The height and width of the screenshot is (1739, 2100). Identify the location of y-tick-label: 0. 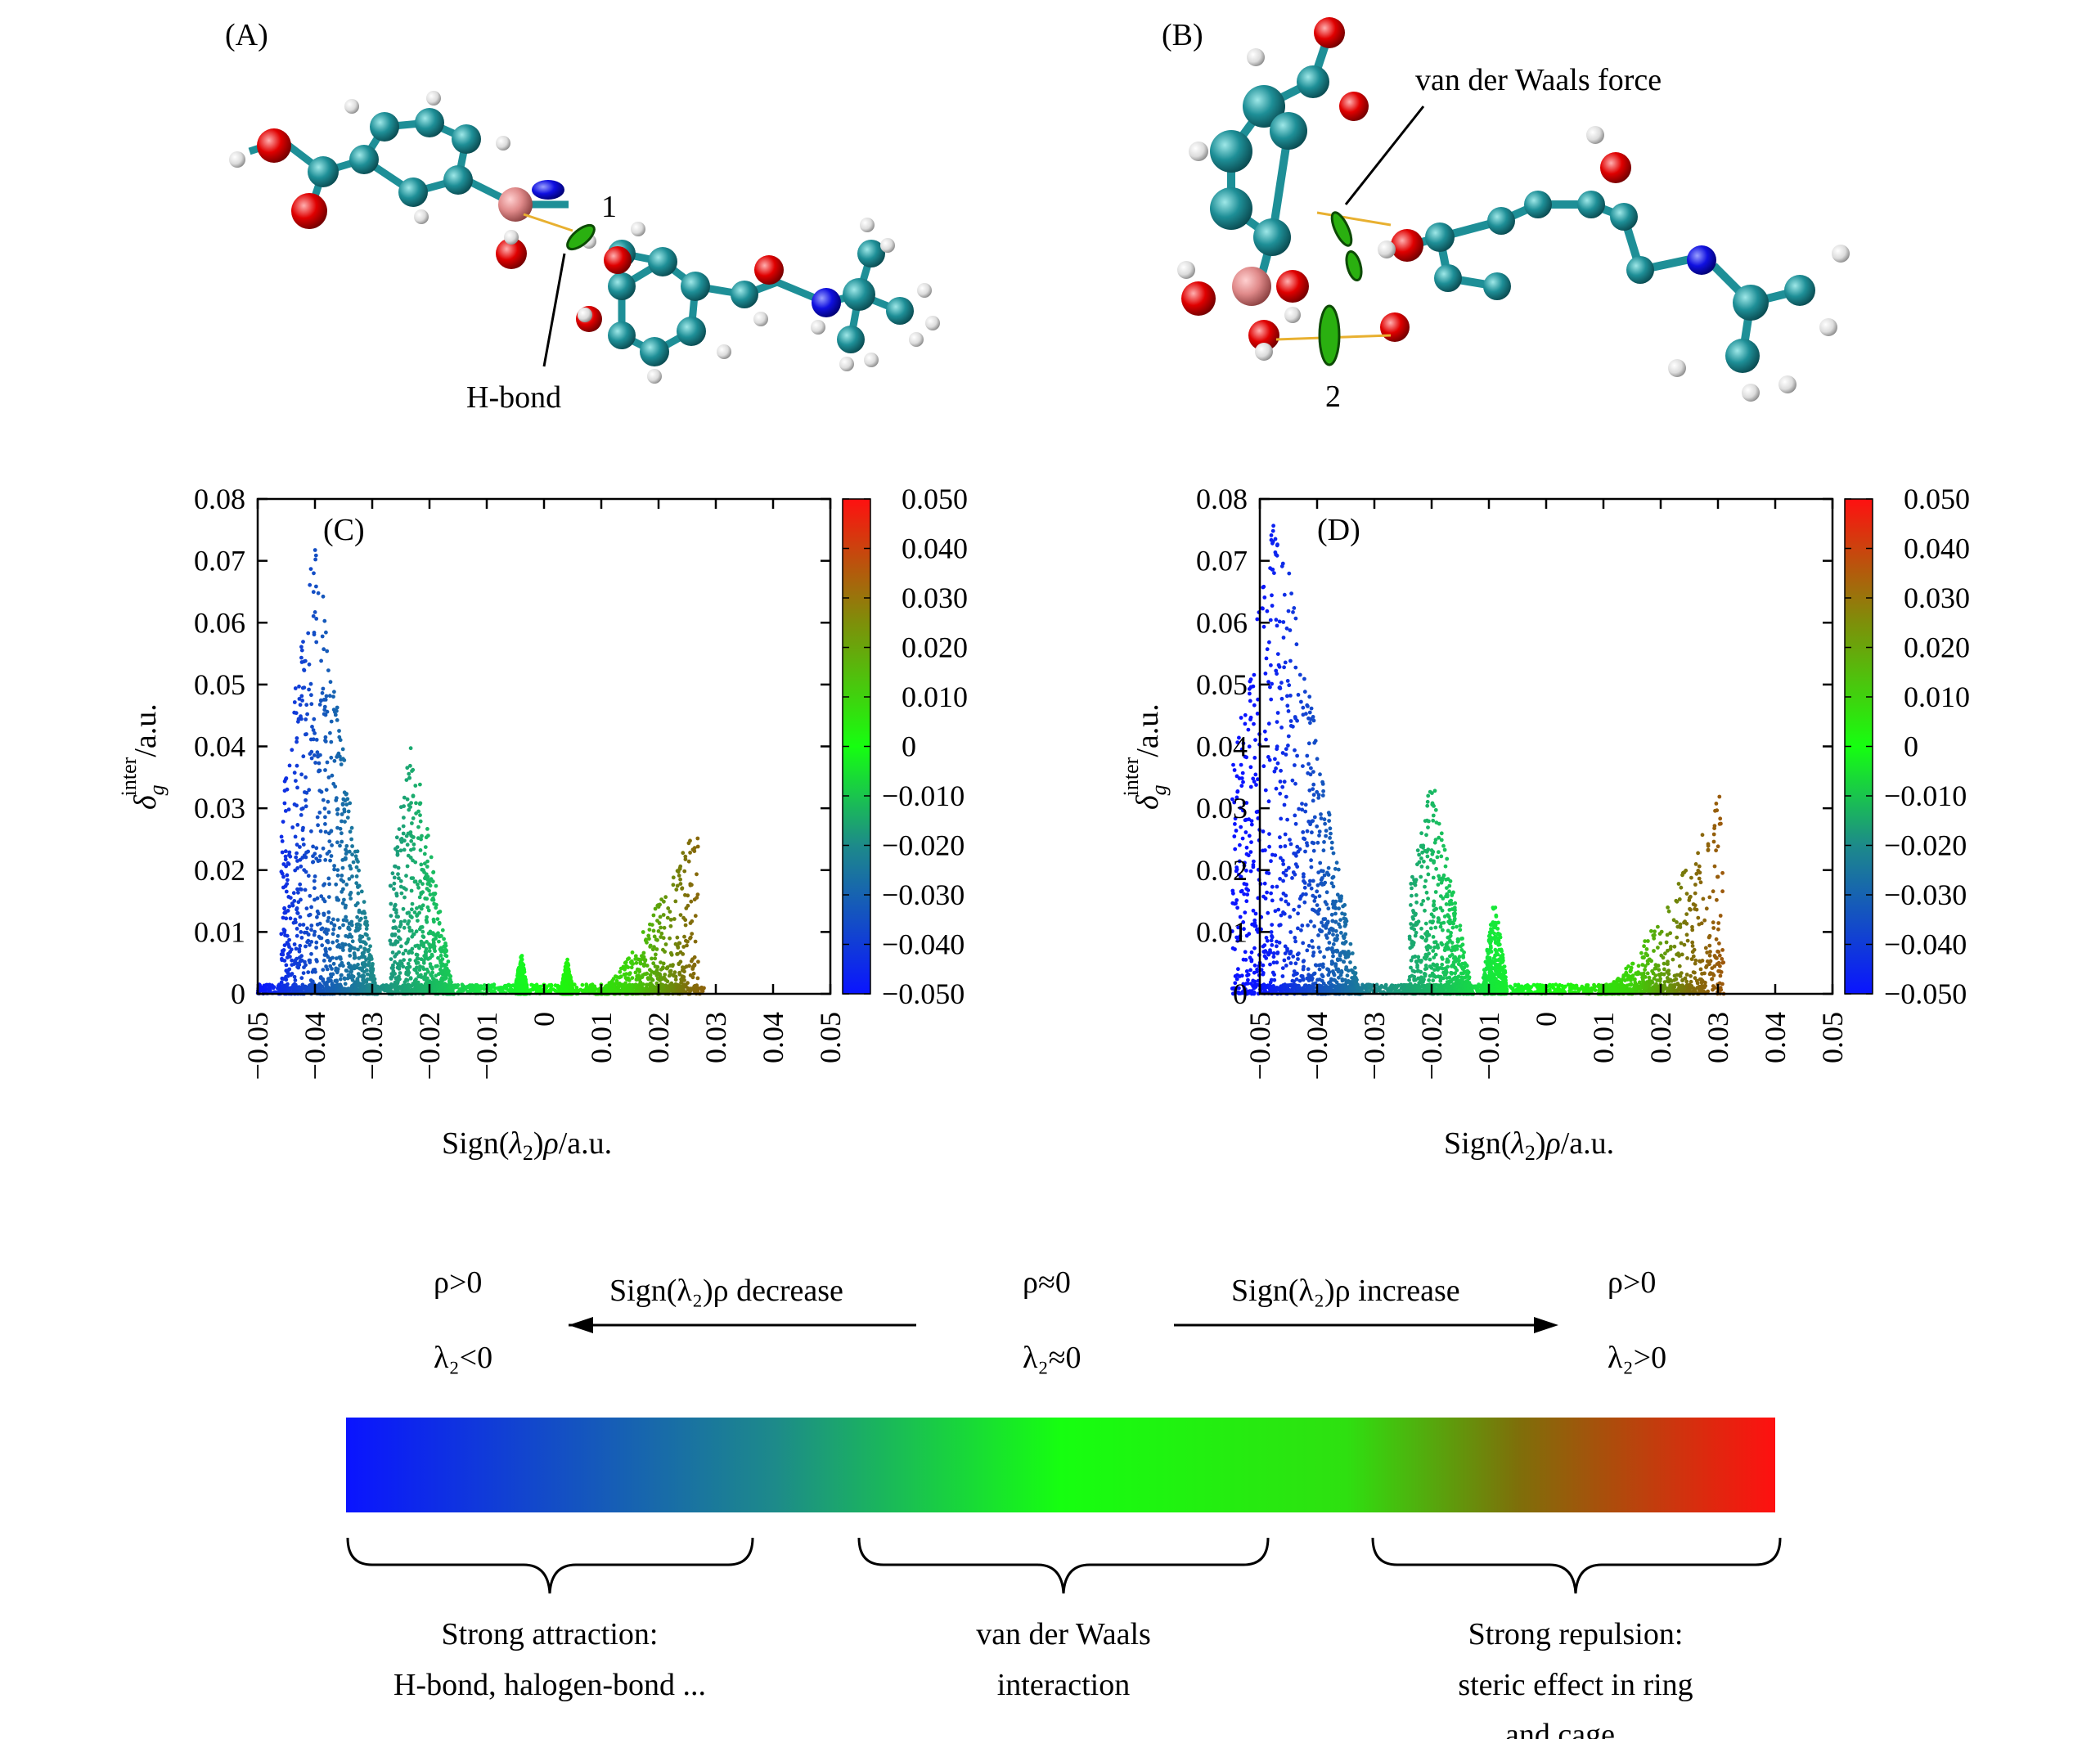
(238, 993).